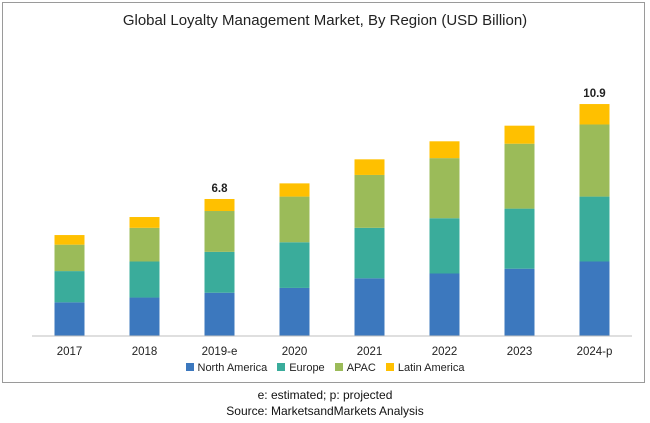 The height and width of the screenshot is (423, 650). Describe the element at coordinates (335, 352) in the screenshot. I see `x-tick-labels: 2017 2018 2019-e 2020 2021 2022 2023 2024-p` at that location.